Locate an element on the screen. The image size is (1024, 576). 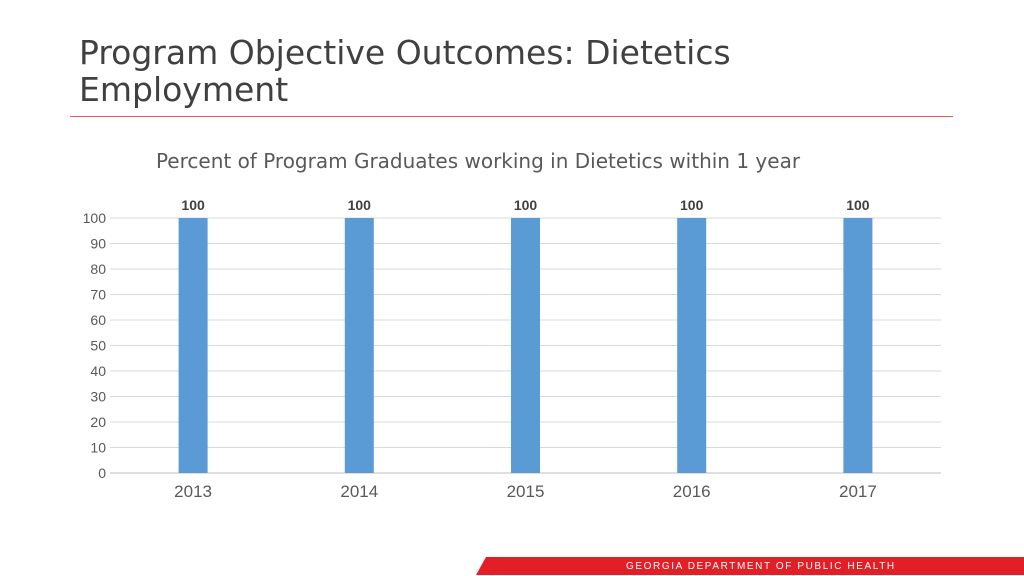
bar-2014 is located at coordinates (359, 345).